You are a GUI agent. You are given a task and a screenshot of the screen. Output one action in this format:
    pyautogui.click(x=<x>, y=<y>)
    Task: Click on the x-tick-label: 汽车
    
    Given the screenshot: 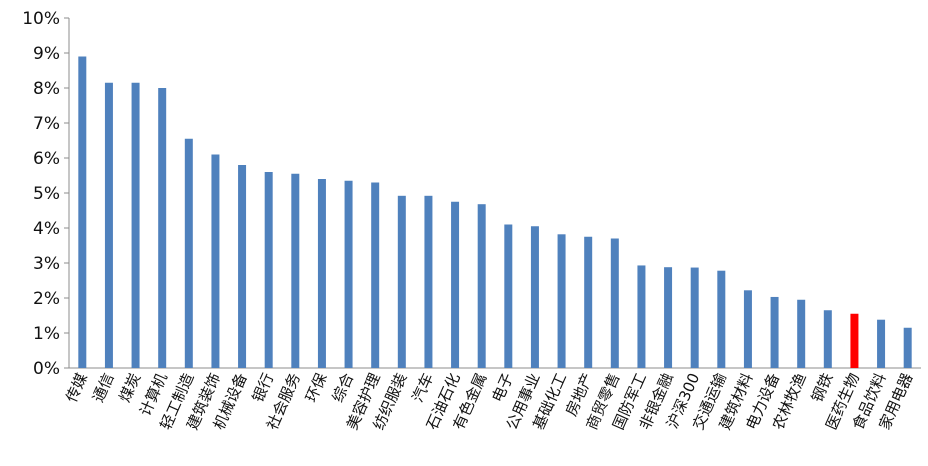 What is the action you would take?
    pyautogui.click(x=422, y=387)
    